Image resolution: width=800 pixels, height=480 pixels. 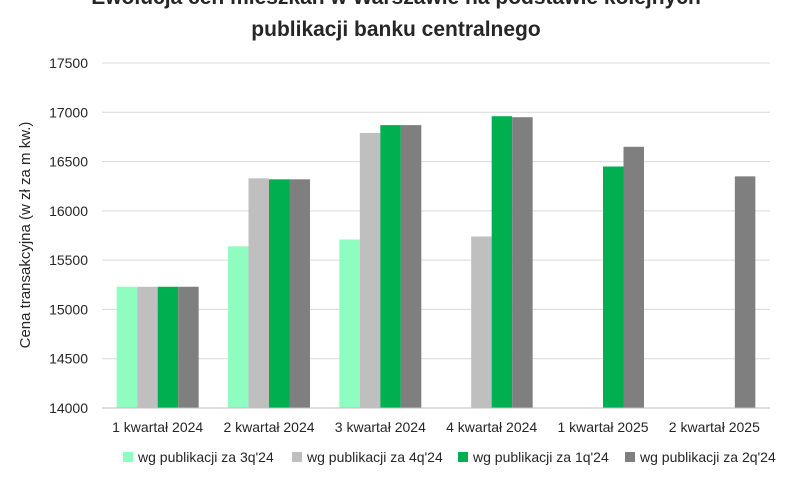 I want to click on x-tick-label: 4 kwartał 2024, so click(x=491, y=427).